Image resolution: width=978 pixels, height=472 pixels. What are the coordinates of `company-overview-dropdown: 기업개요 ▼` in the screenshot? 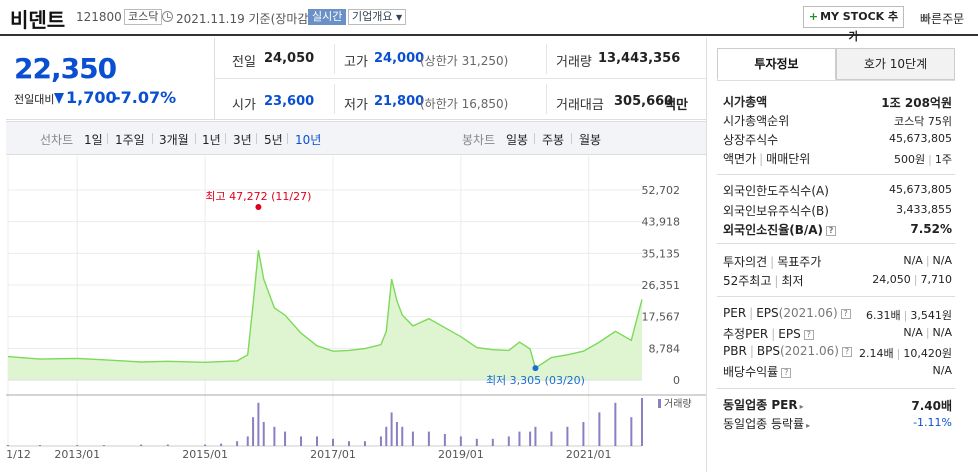 It's located at (377, 17).